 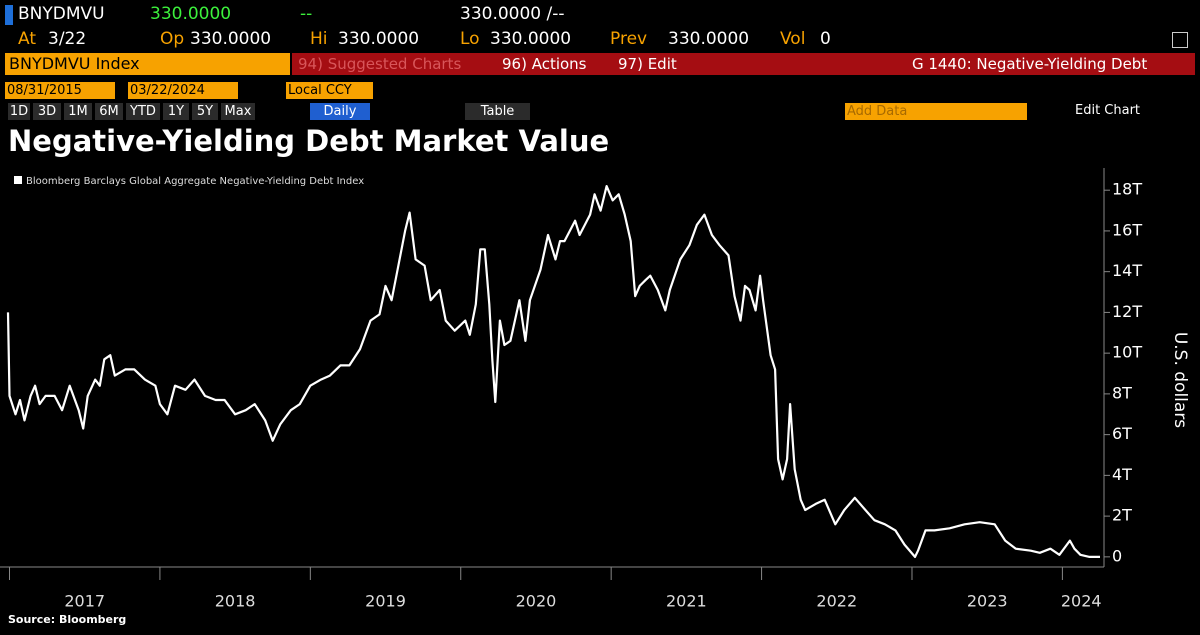 I want to click on y-tick-label: 2T, so click(x=1122, y=515).